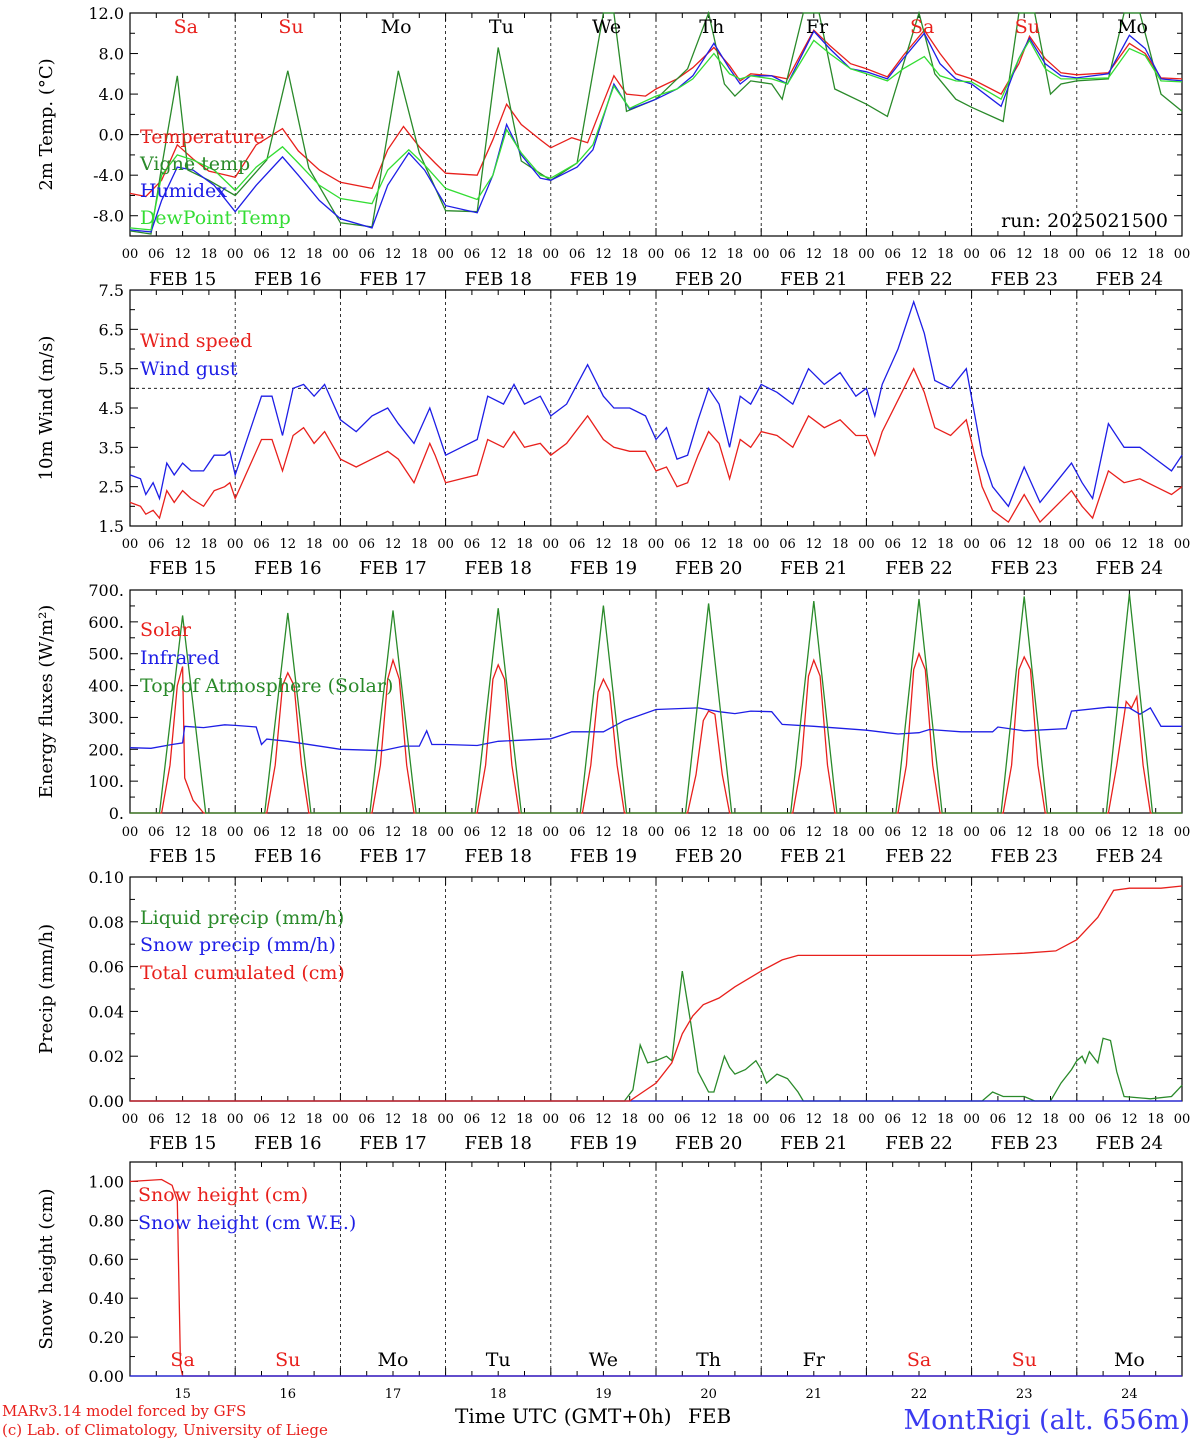 This screenshot has height=1440, width=1194. What do you see at coordinates (111, 526) in the screenshot?
I see `y-tick-label: 1.5` at bounding box center [111, 526].